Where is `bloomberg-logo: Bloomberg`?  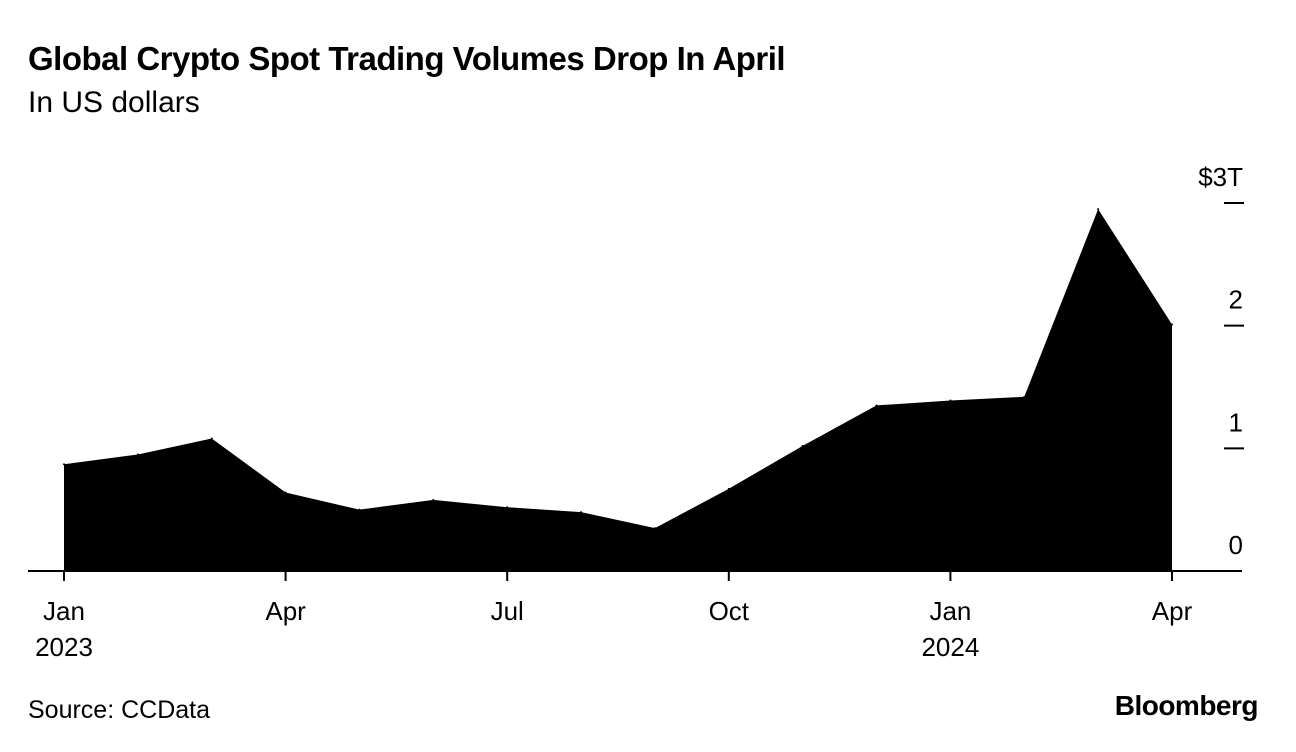
bloomberg-logo: Bloomberg is located at coordinates (1186, 705).